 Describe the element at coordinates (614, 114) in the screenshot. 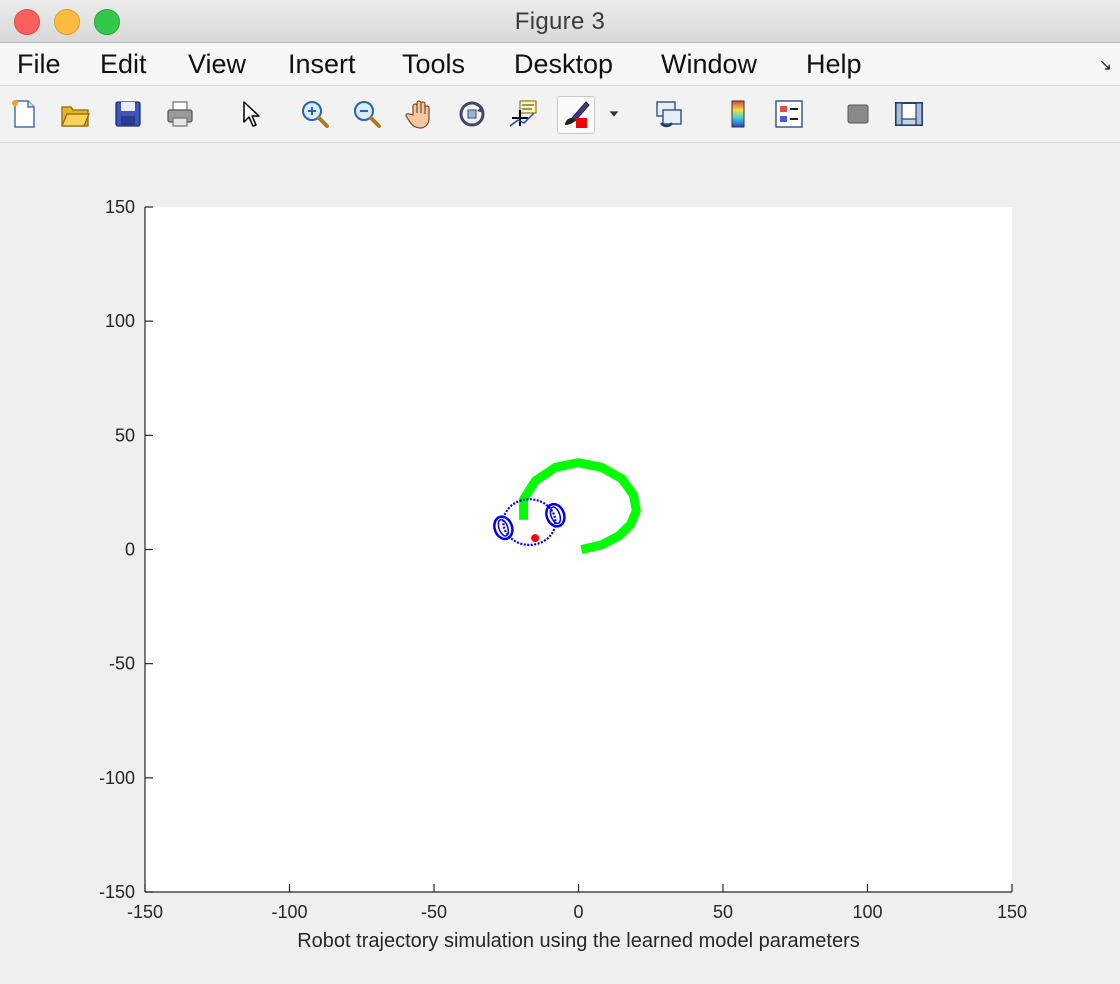

I see `brush-dropdown-icon` at that location.